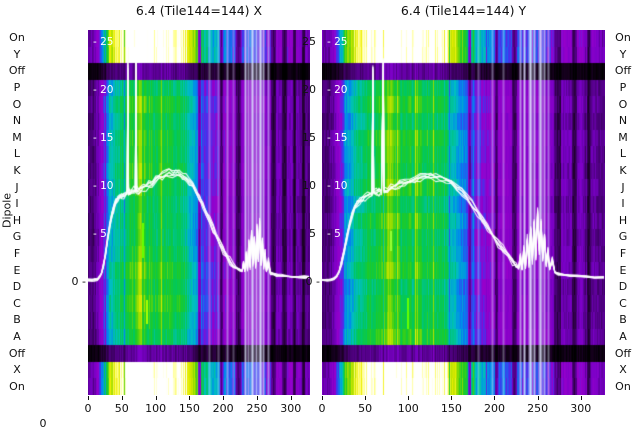 Image resolution: width=640 pixels, height=440 pixels. I want to click on dipole-label-left-5: N, so click(17, 121).